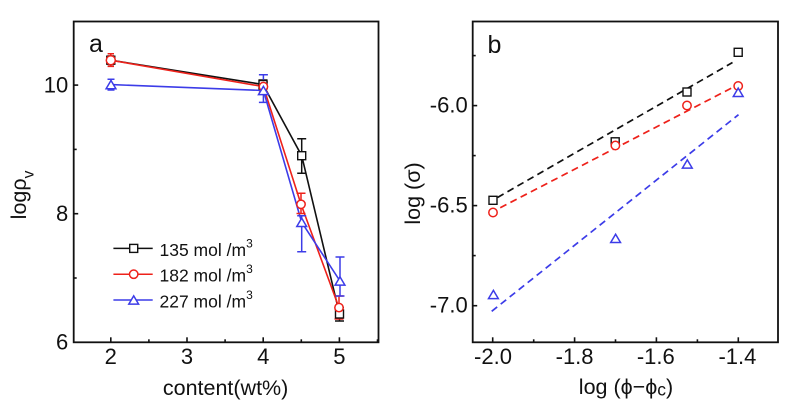  What do you see at coordinates (207, 247) in the screenshot?
I see `svg-text: 135 mol /m3` at bounding box center [207, 247].